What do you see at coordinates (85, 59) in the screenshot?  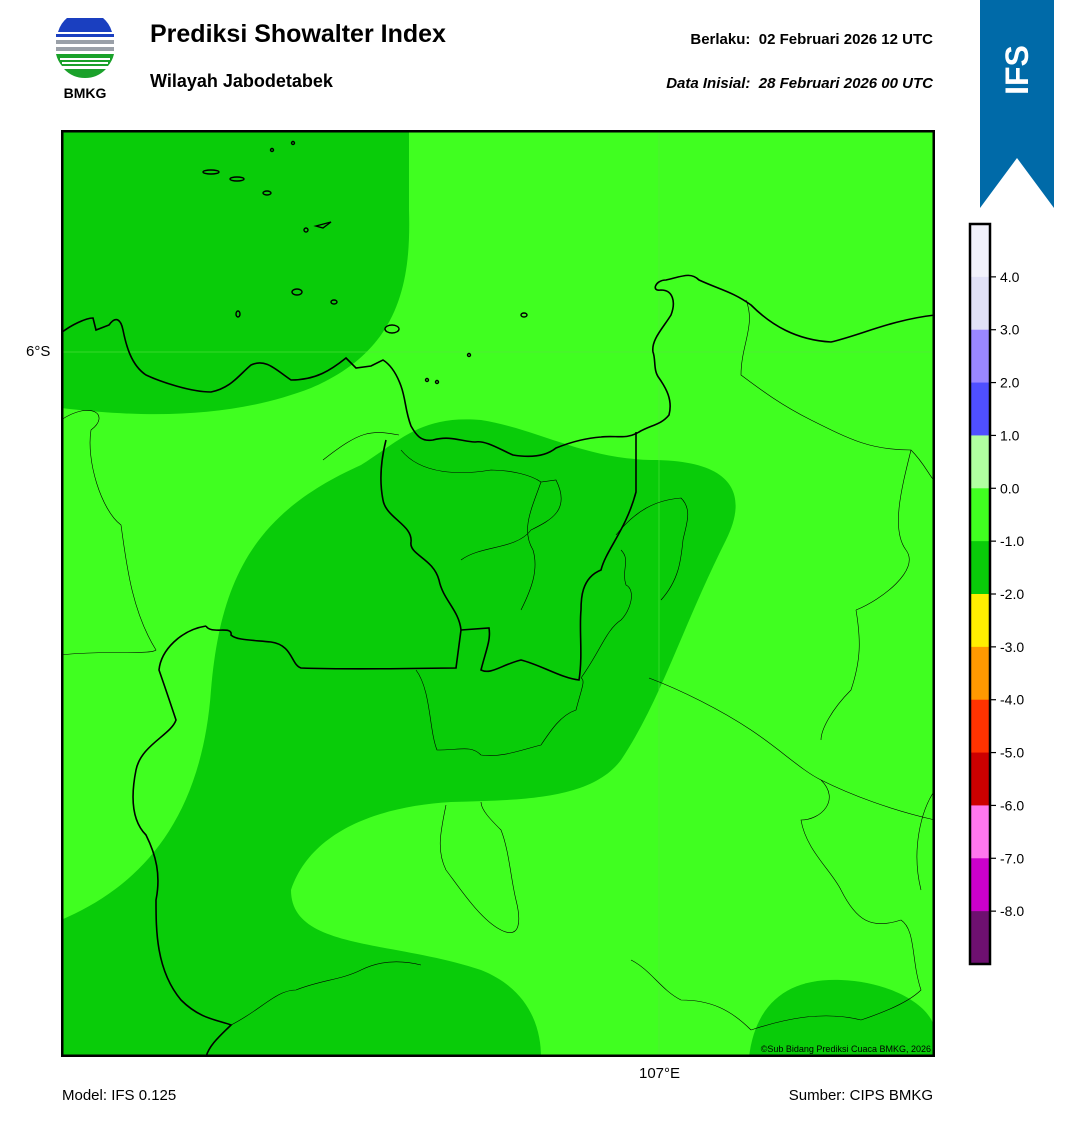 I see `bmkg-logo-icon: BMKG` at bounding box center [85, 59].